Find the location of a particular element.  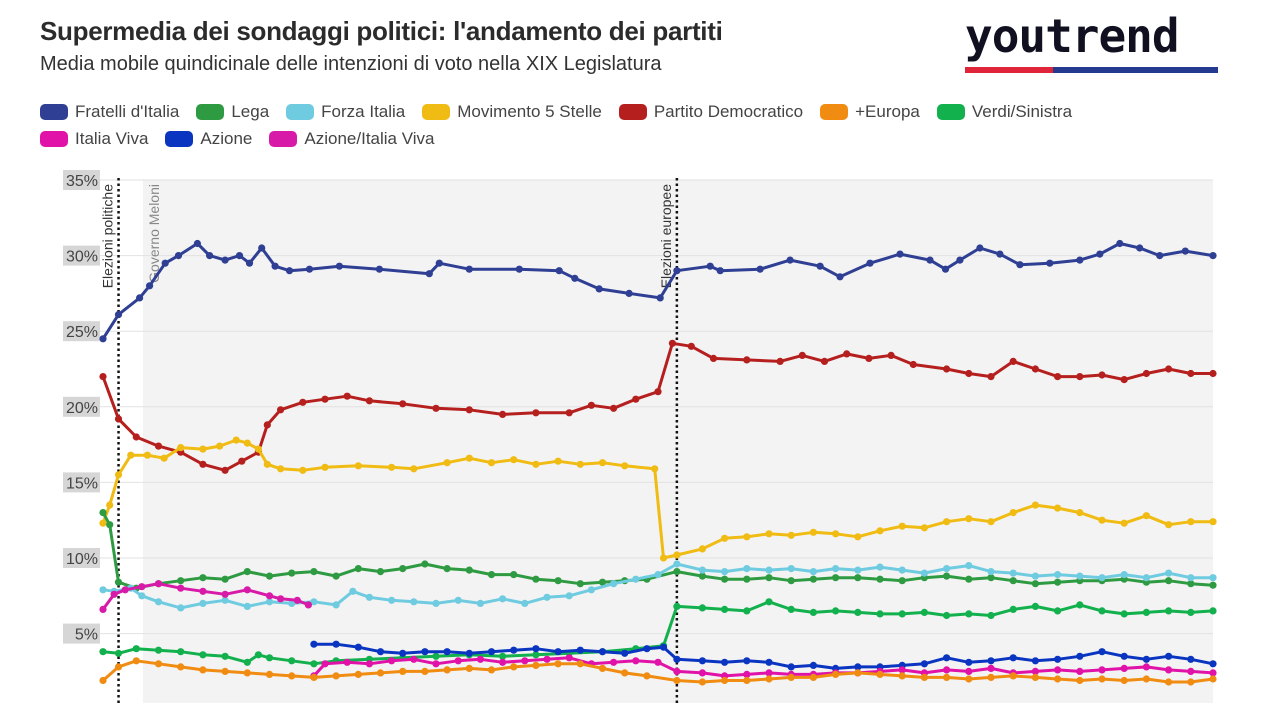

legend-item-m5s: Movimento 5 Stelle is located at coordinates (512, 112).